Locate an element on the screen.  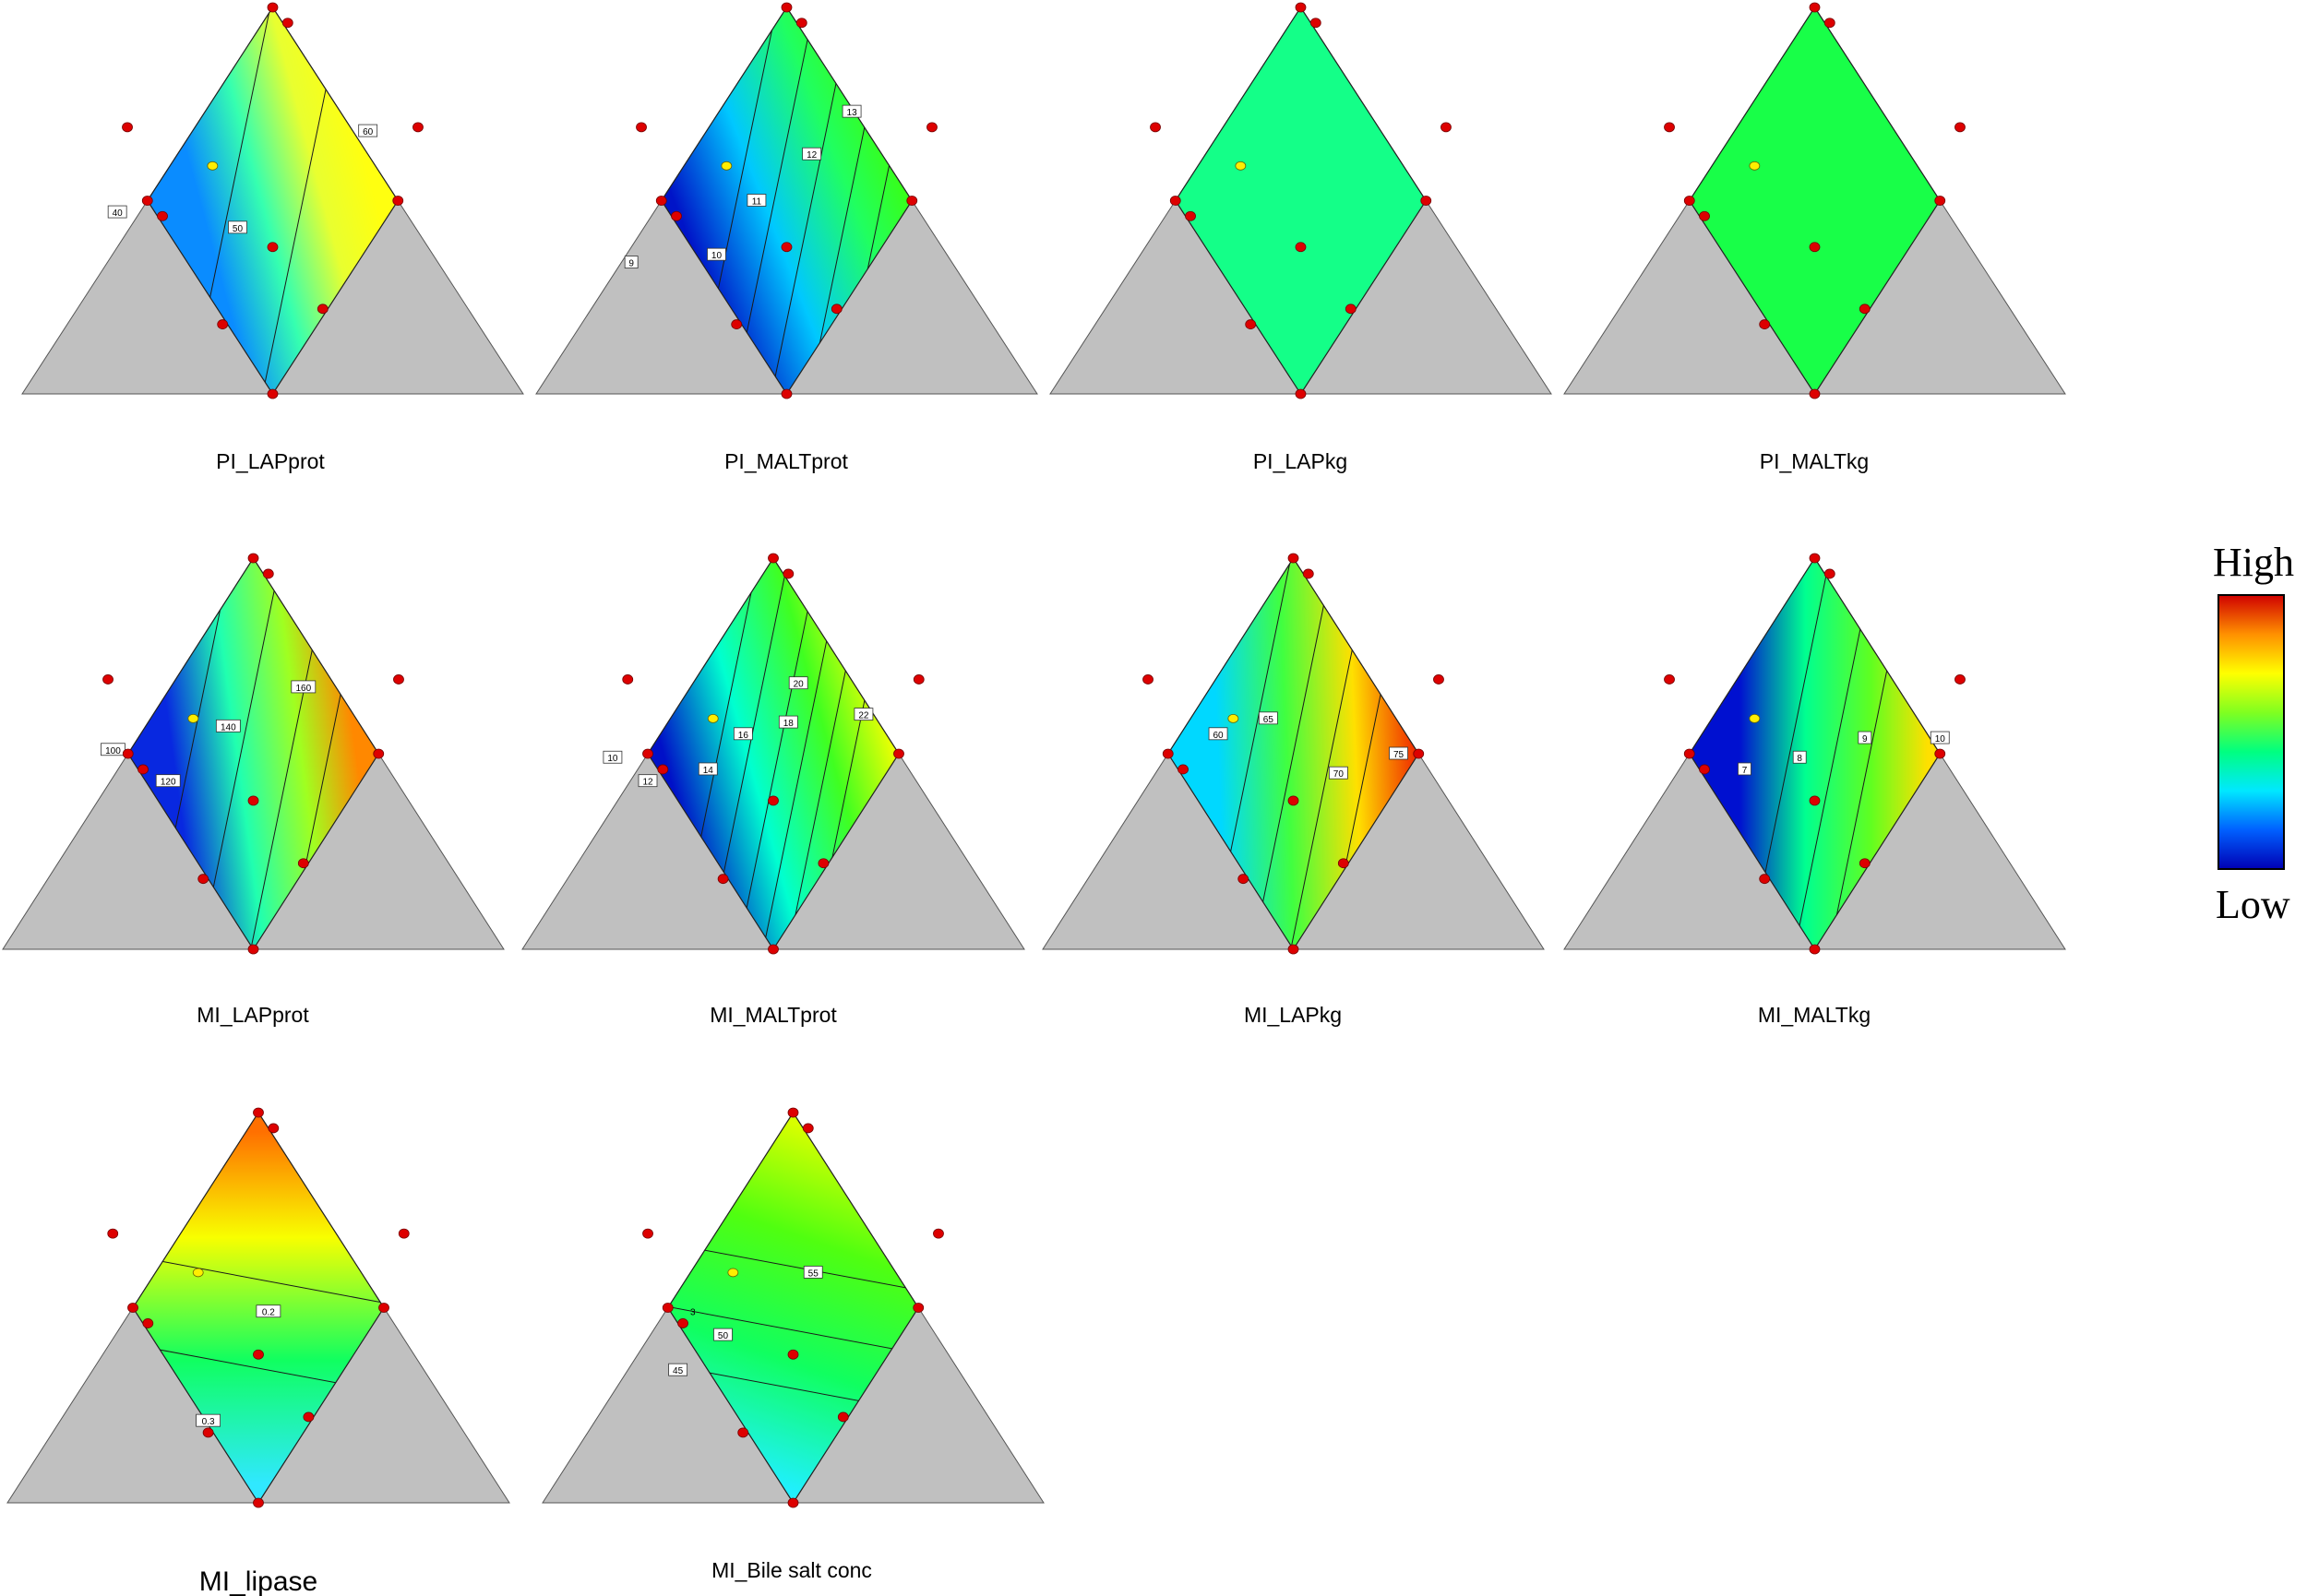
panel-title: MI_MALTprot is located at coordinates (773, 1015).